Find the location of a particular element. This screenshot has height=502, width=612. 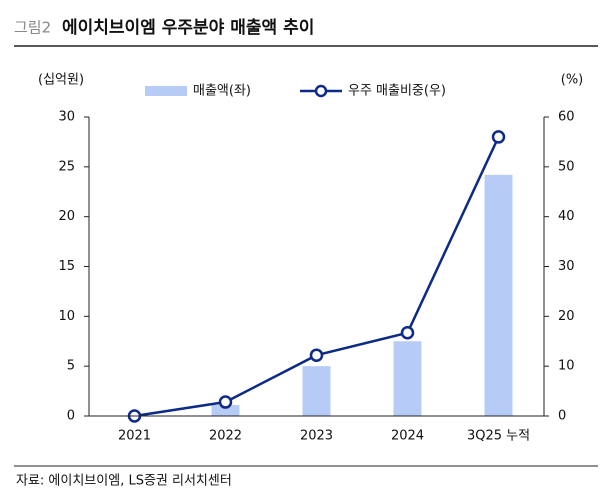

x-tick-label: 2021 is located at coordinates (134, 436).